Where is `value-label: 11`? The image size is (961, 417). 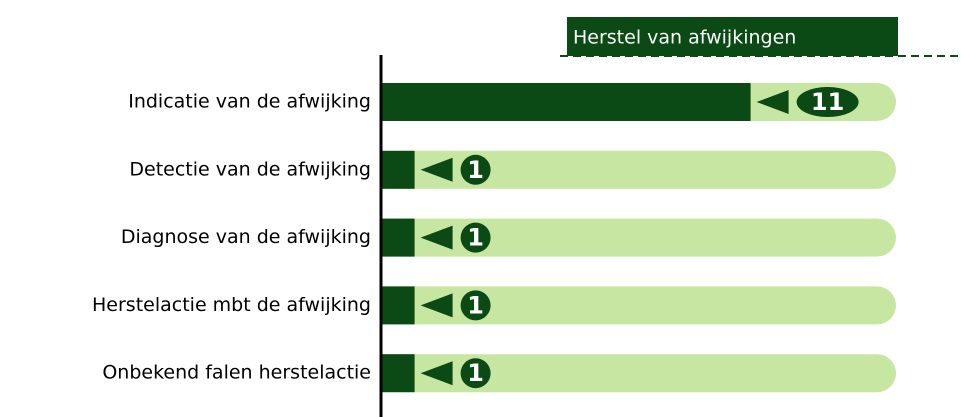
value-label: 11 is located at coordinates (827, 102).